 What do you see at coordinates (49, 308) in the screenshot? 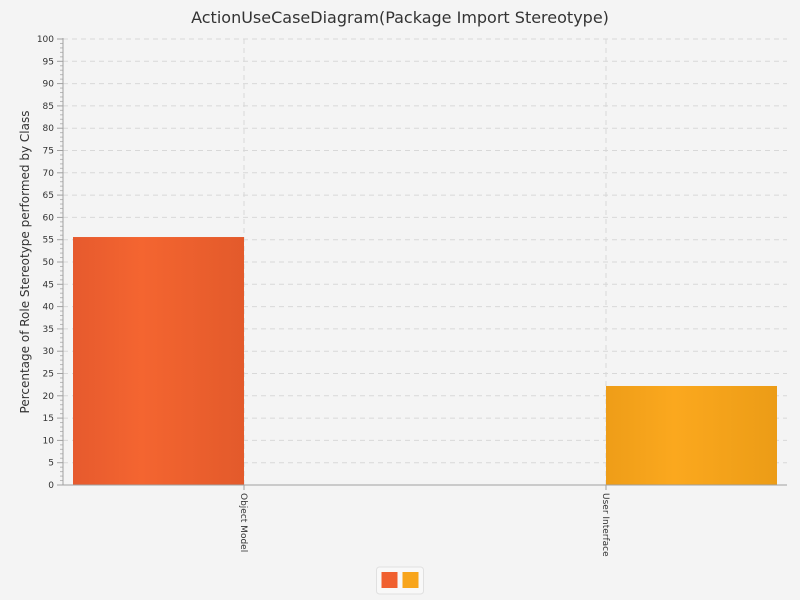
I see `y-tick-label: 40` at bounding box center [49, 308].